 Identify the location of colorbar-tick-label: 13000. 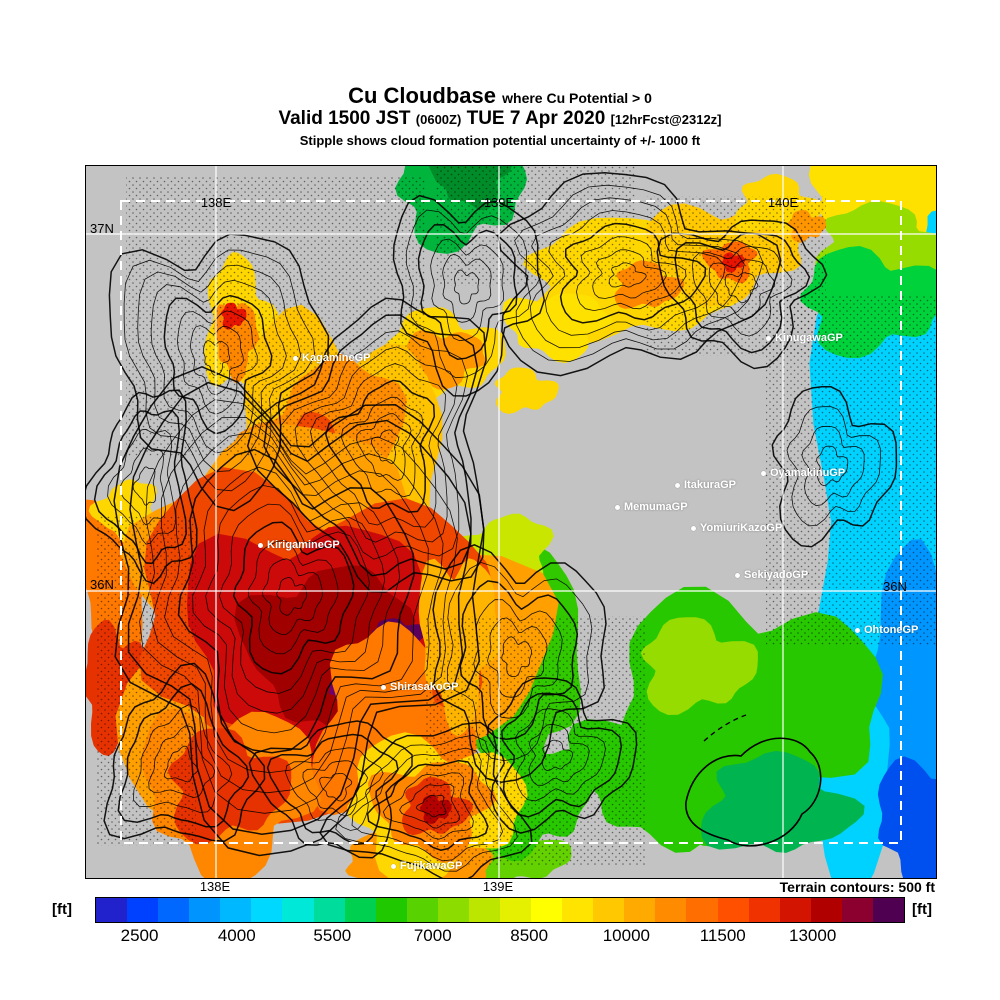
(813, 935).